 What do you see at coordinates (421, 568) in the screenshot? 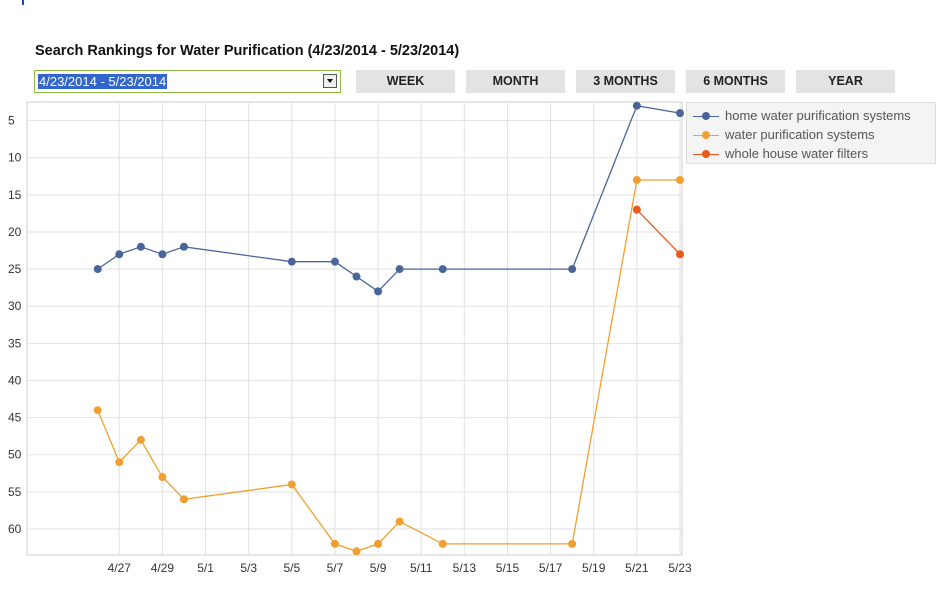
I see `x-tick-label: 5/11` at bounding box center [421, 568].